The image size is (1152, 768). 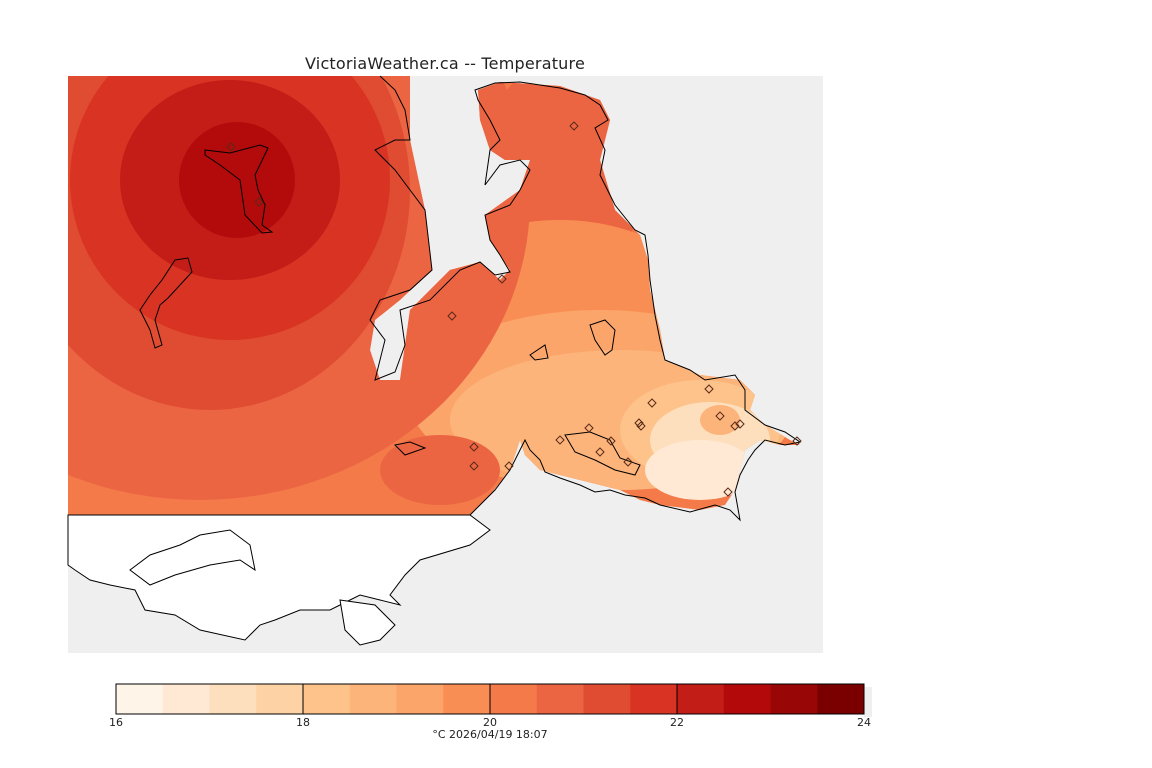 I want to click on colorbar-tick-label: 20, so click(x=490, y=722).